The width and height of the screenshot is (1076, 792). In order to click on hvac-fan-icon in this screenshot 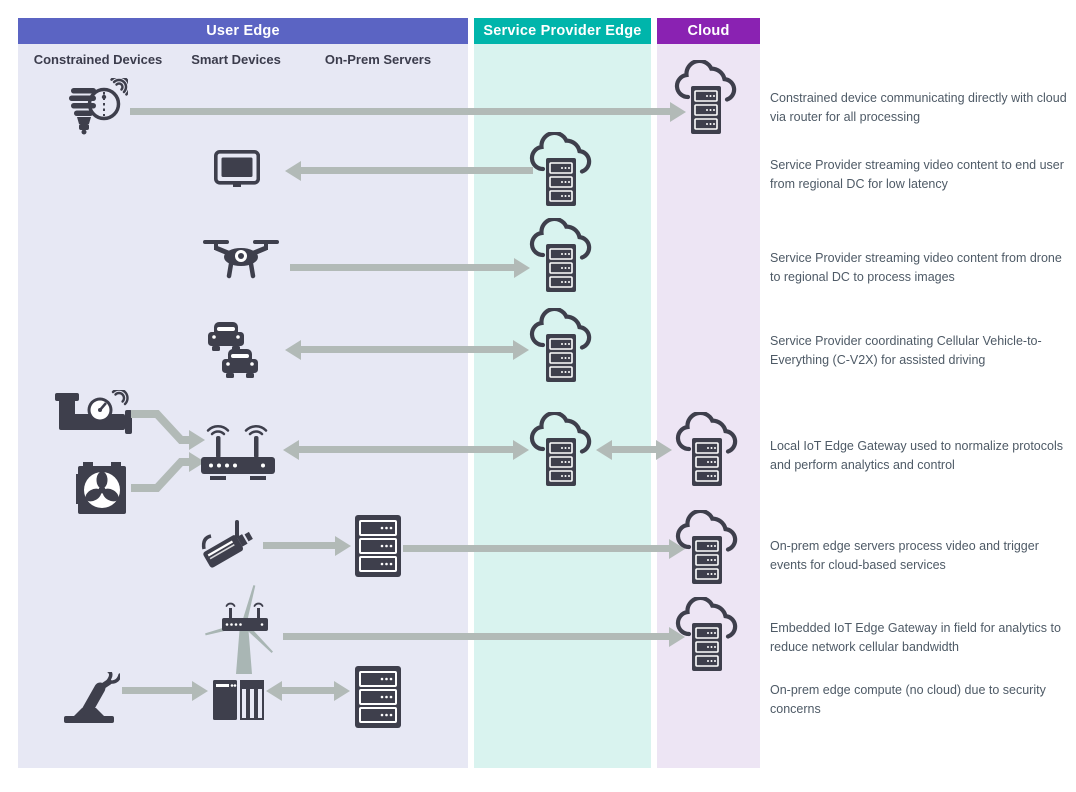, I will do `click(102, 489)`.